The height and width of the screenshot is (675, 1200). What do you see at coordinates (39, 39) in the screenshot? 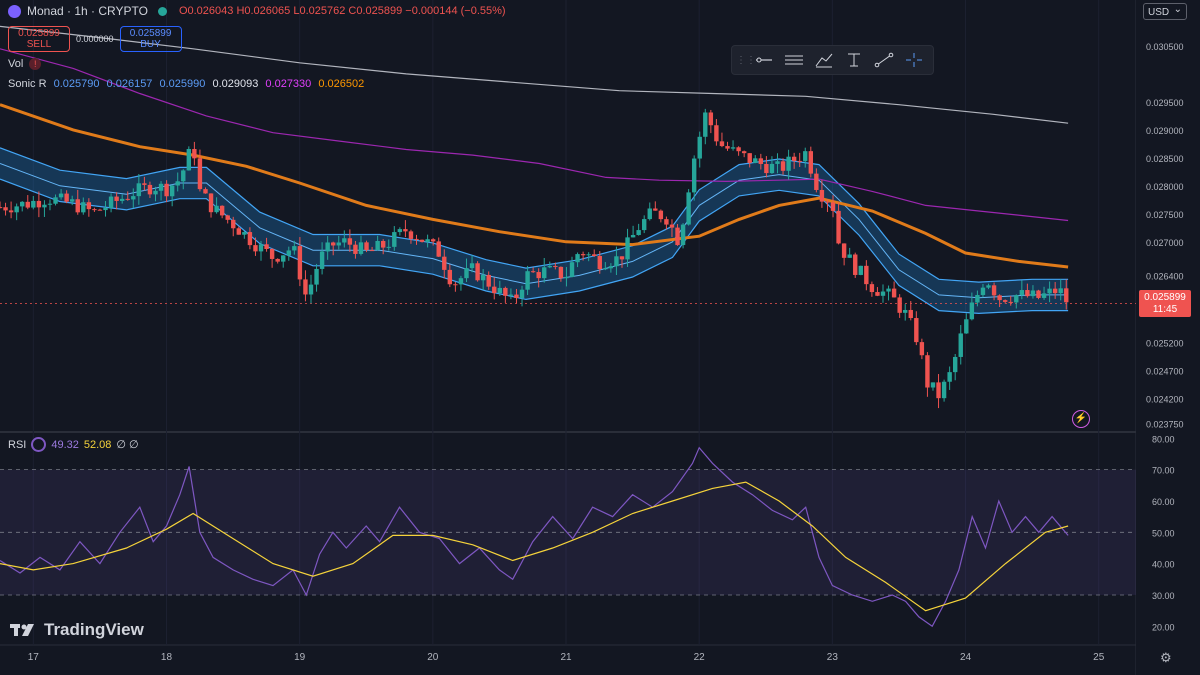
I see `sell-button: 0.025899 SELL` at bounding box center [39, 39].